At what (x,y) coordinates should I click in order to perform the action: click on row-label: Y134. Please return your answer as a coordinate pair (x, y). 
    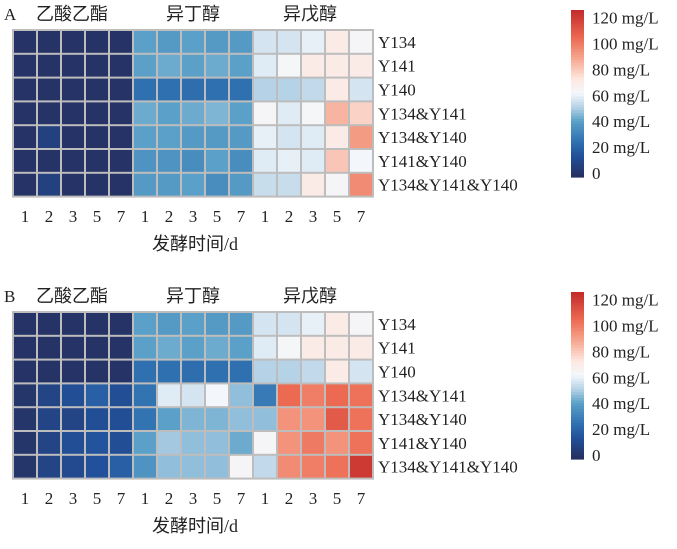
    Looking at the image, I should click on (397, 42).